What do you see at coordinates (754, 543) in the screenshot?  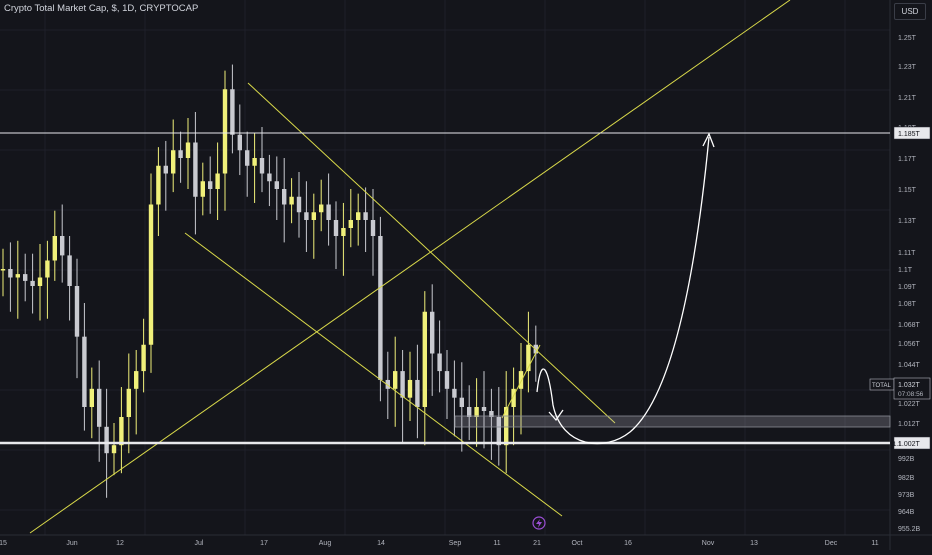 I see `x-tick-label: 13` at bounding box center [754, 543].